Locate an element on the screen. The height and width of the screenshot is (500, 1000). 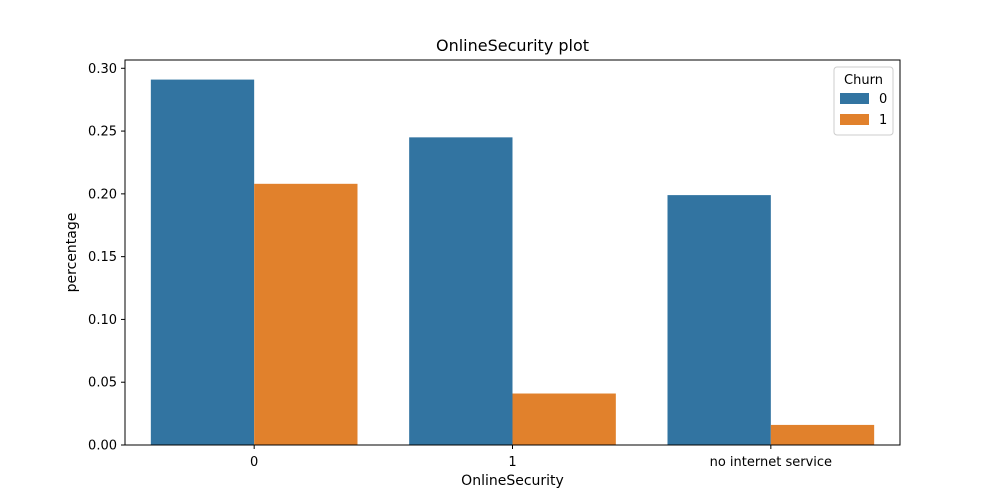
legend-title: Churn is located at coordinates (863, 80).